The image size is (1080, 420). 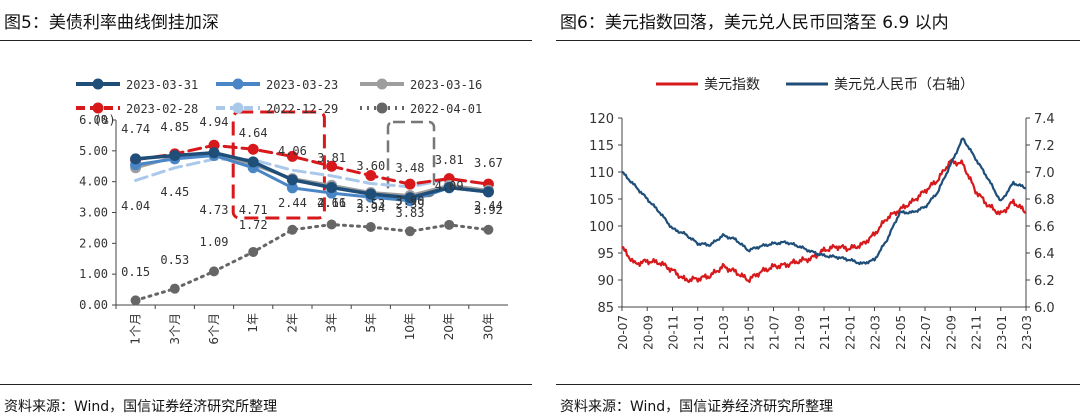 I want to click on figure-5-top-rule, so click(x=266, y=40).